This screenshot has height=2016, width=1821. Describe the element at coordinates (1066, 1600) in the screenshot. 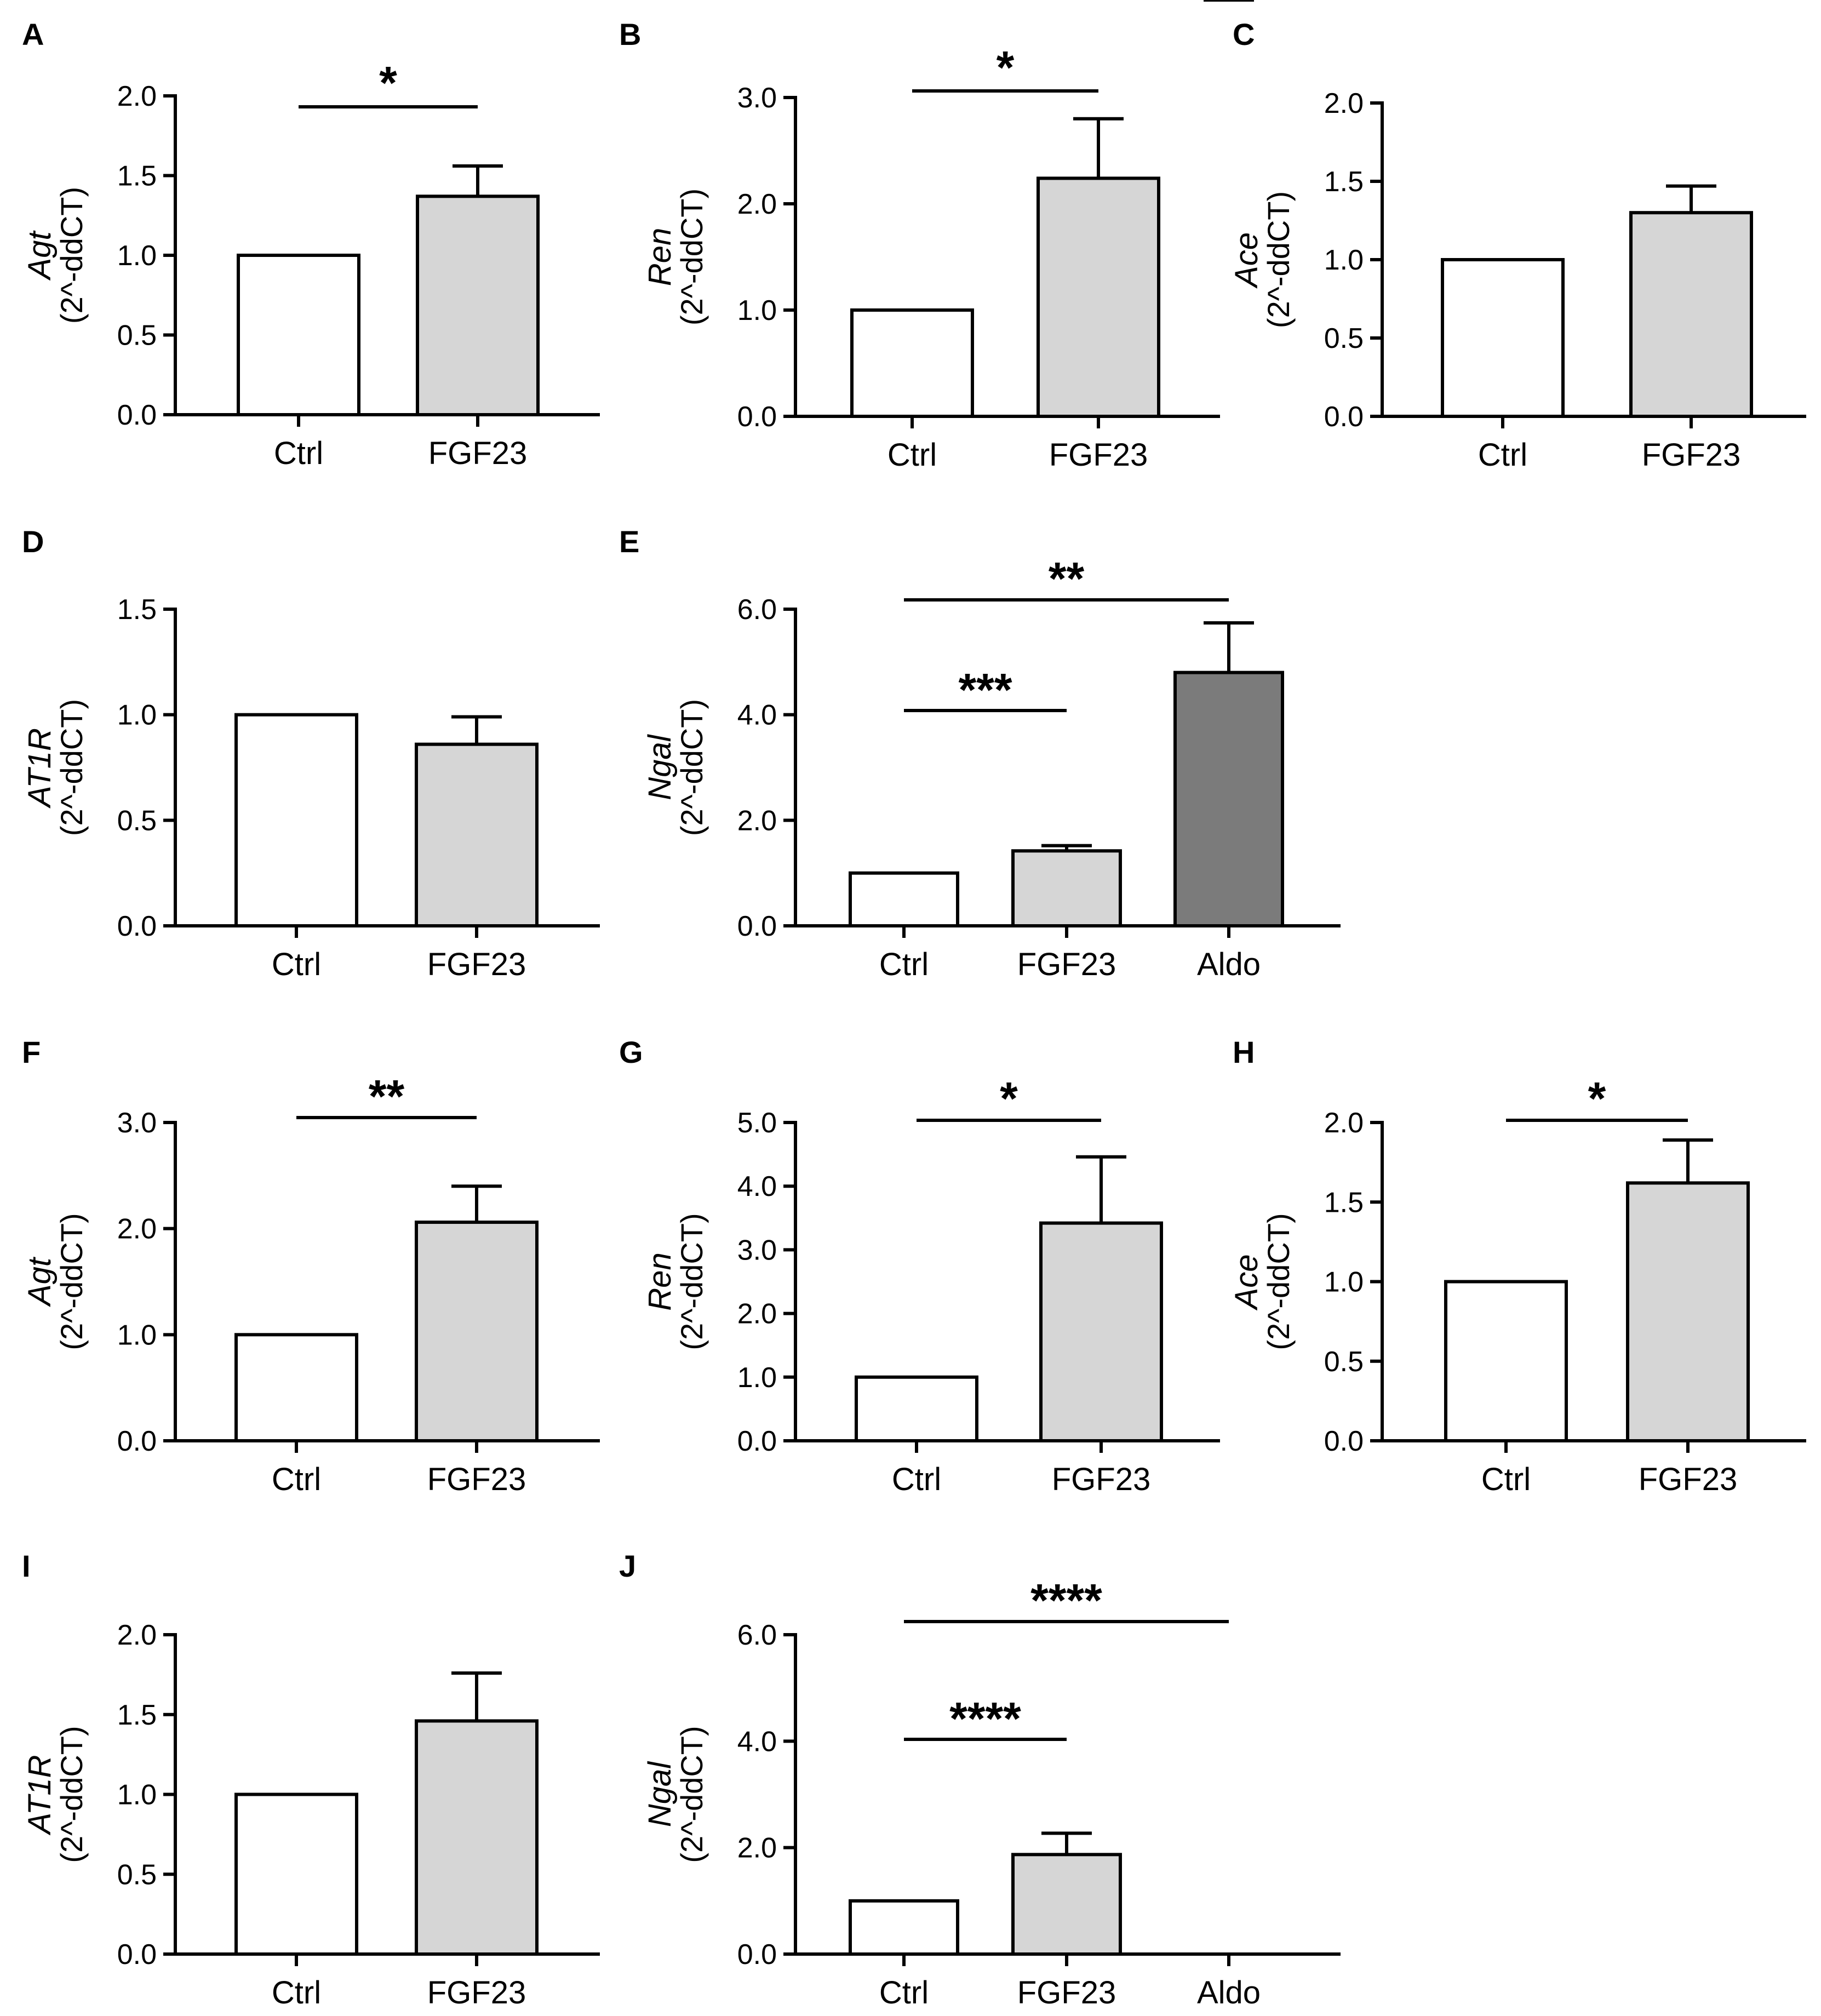

I see `significance-label: ****` at that location.